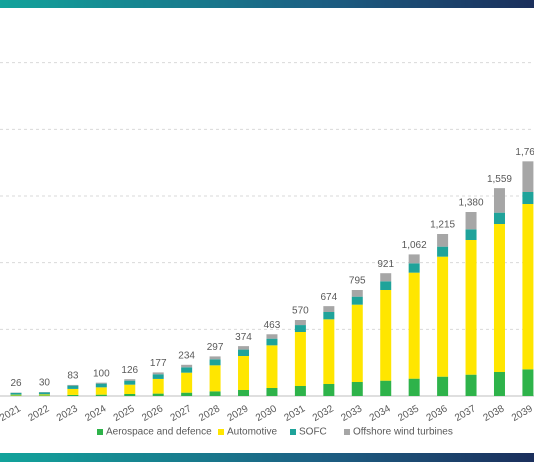 This screenshot has height=462, width=534. Describe the element at coordinates (243, 337) in the screenshot. I see `total-label: 374` at that location.